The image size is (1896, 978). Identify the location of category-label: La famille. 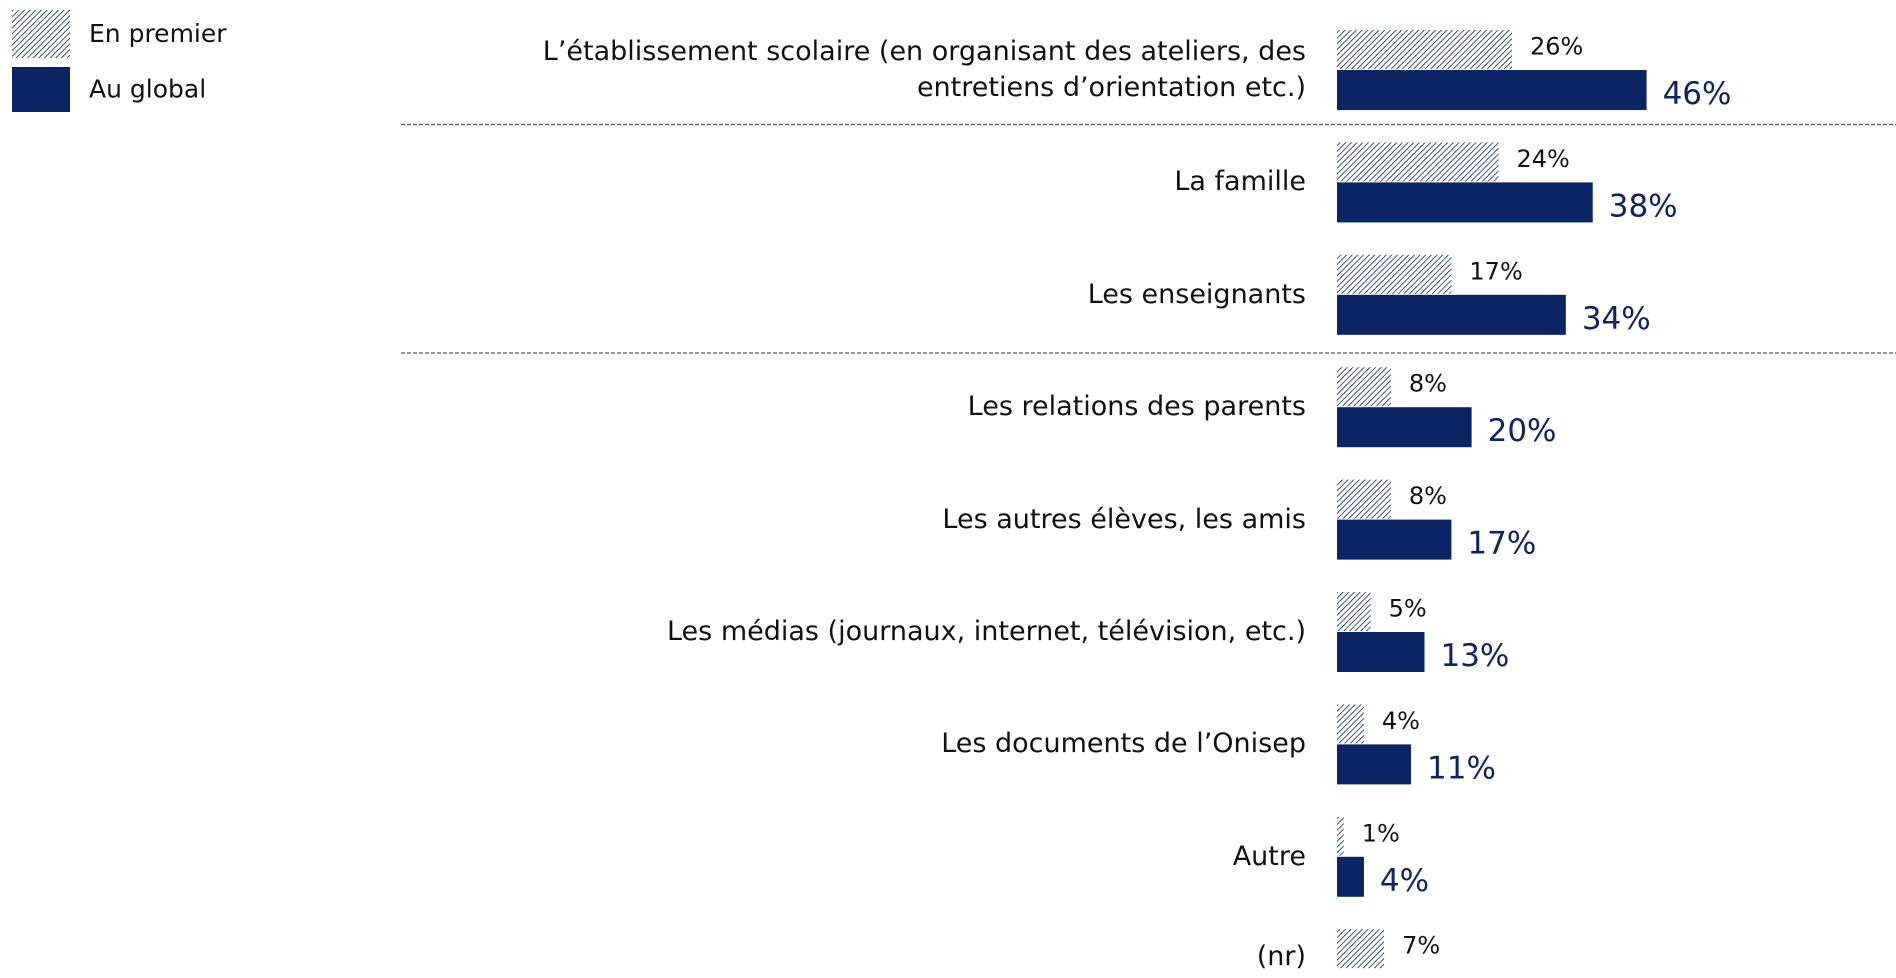
(1240, 182).